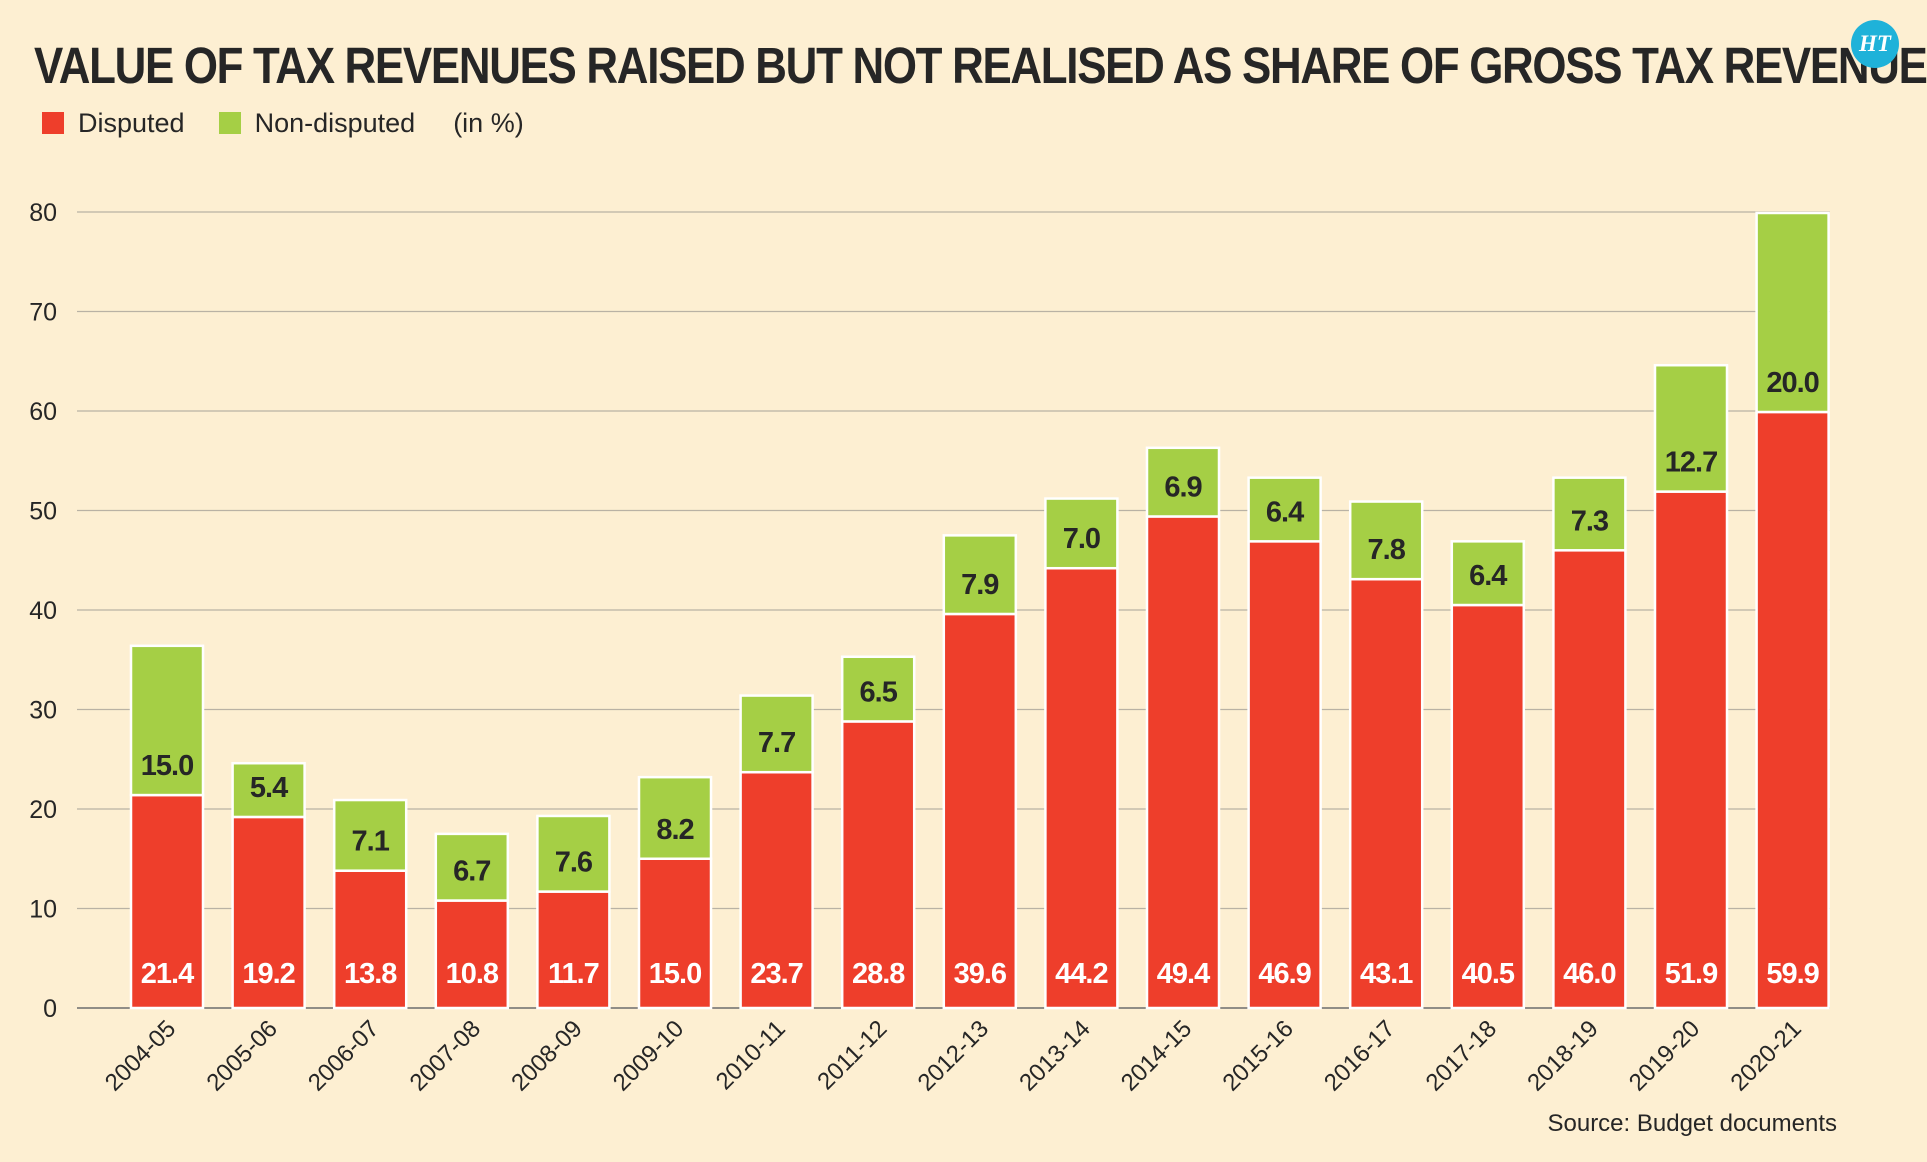 Image resolution: width=1927 pixels, height=1162 pixels. Describe the element at coordinates (980, 974) in the screenshot. I see `data-label-disputed: 39.6` at that location.